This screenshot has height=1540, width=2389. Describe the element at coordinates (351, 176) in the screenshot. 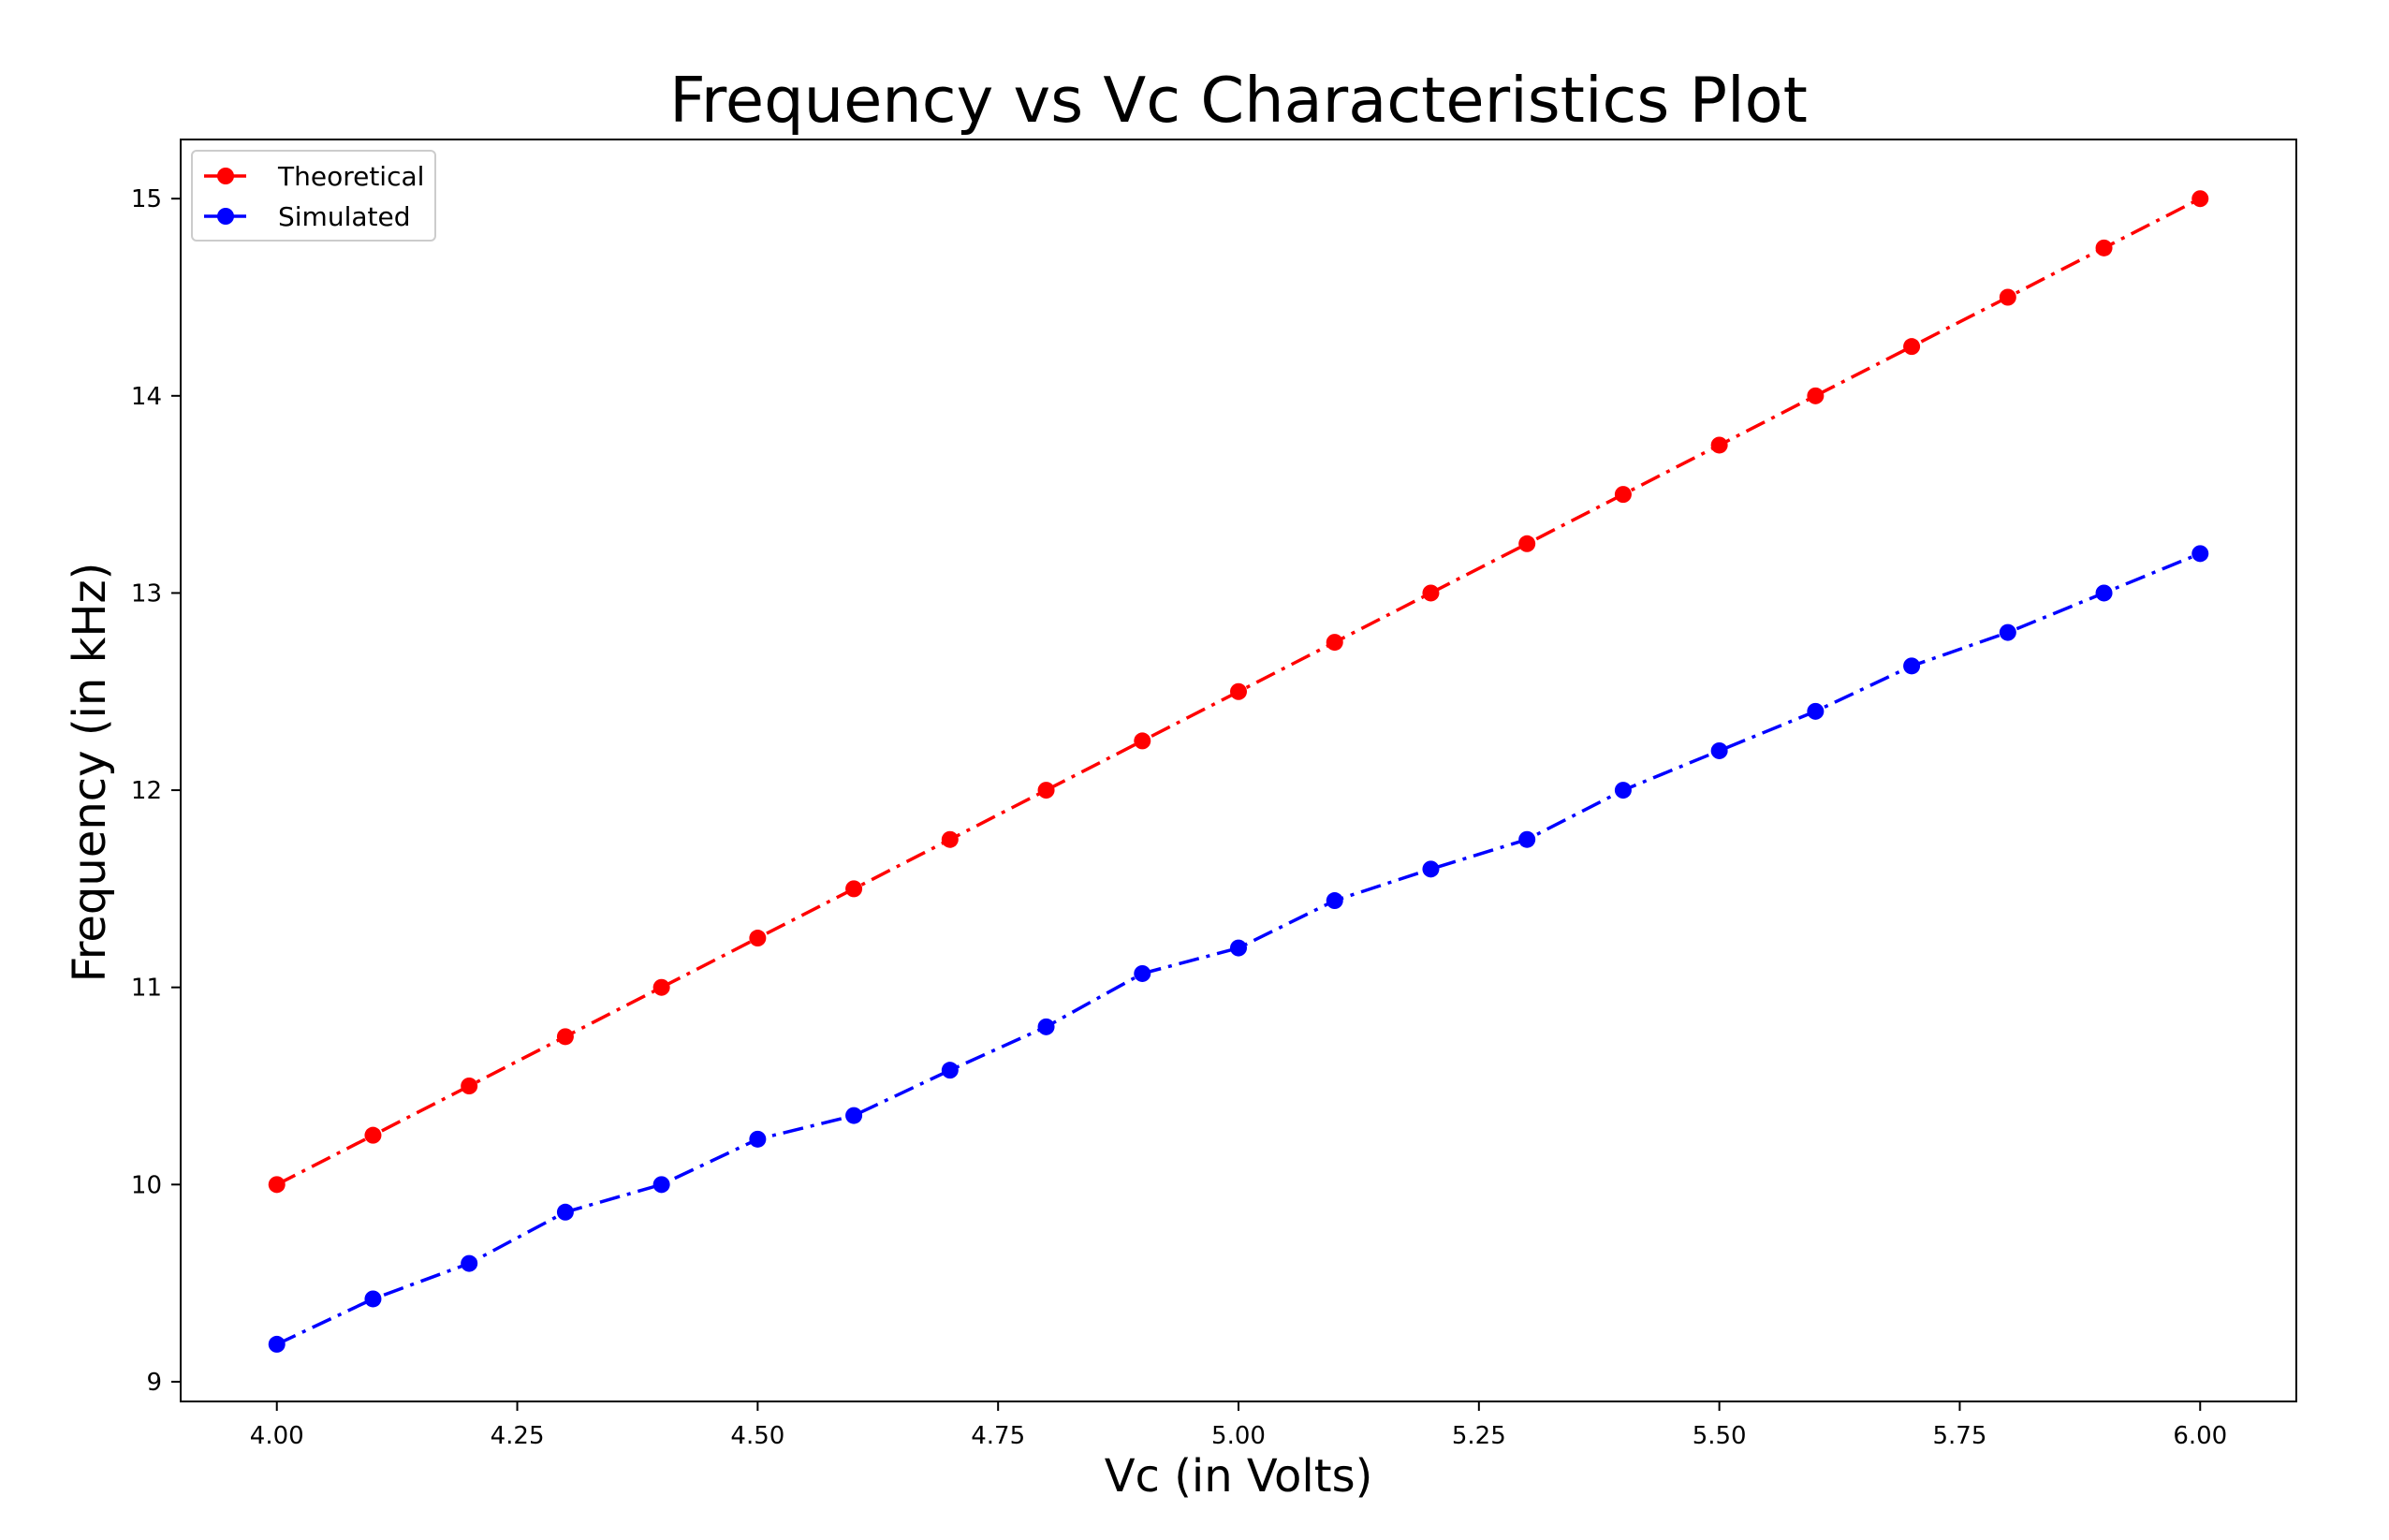

I see `legend-label-theoretical: Theoretical` at that location.